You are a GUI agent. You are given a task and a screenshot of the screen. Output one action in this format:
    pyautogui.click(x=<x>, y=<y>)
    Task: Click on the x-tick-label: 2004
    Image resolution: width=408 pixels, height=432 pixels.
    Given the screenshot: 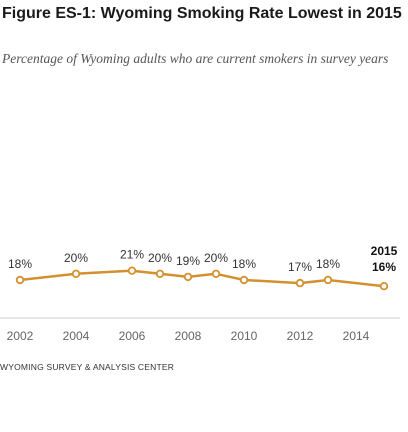 What is the action you would take?
    pyautogui.click(x=76, y=336)
    